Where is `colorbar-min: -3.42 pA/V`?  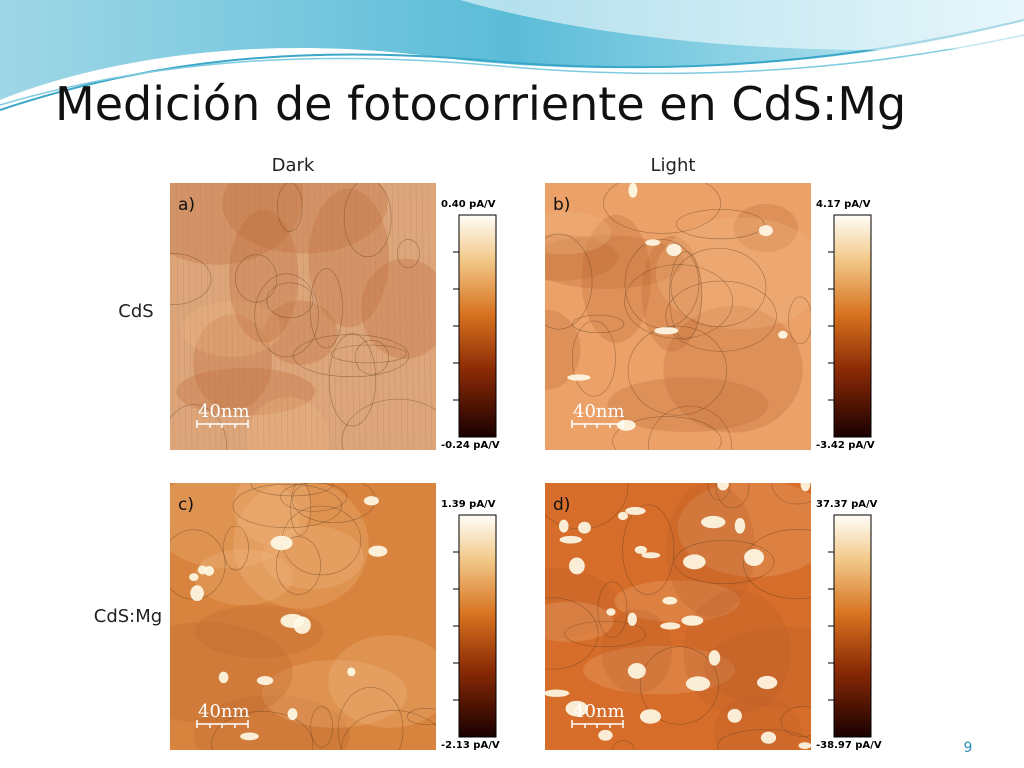
colorbar-min: -3.42 pA/V is located at coordinates (845, 445).